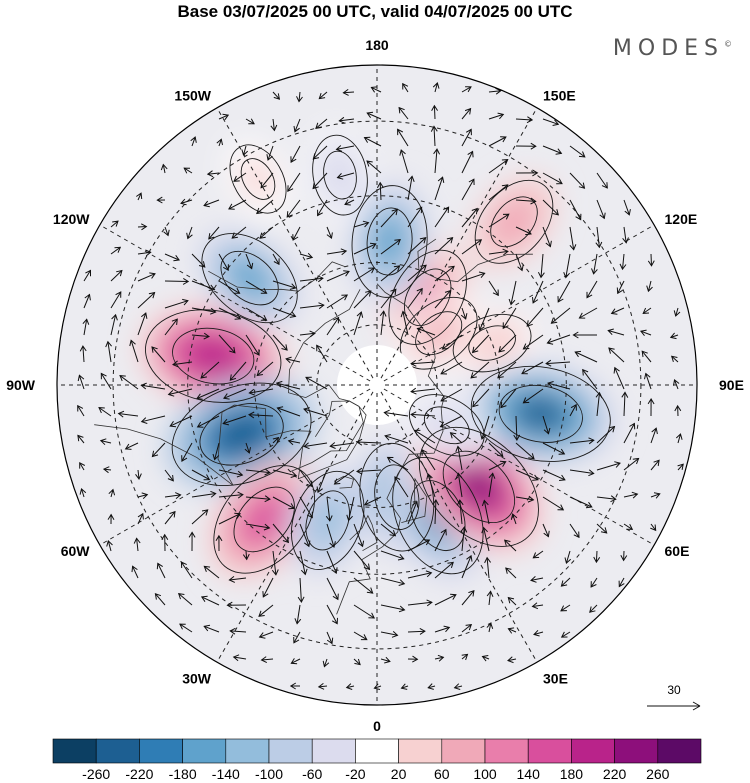  What do you see at coordinates (555, 679) in the screenshot?
I see `longitude-label: 30E` at bounding box center [555, 679].